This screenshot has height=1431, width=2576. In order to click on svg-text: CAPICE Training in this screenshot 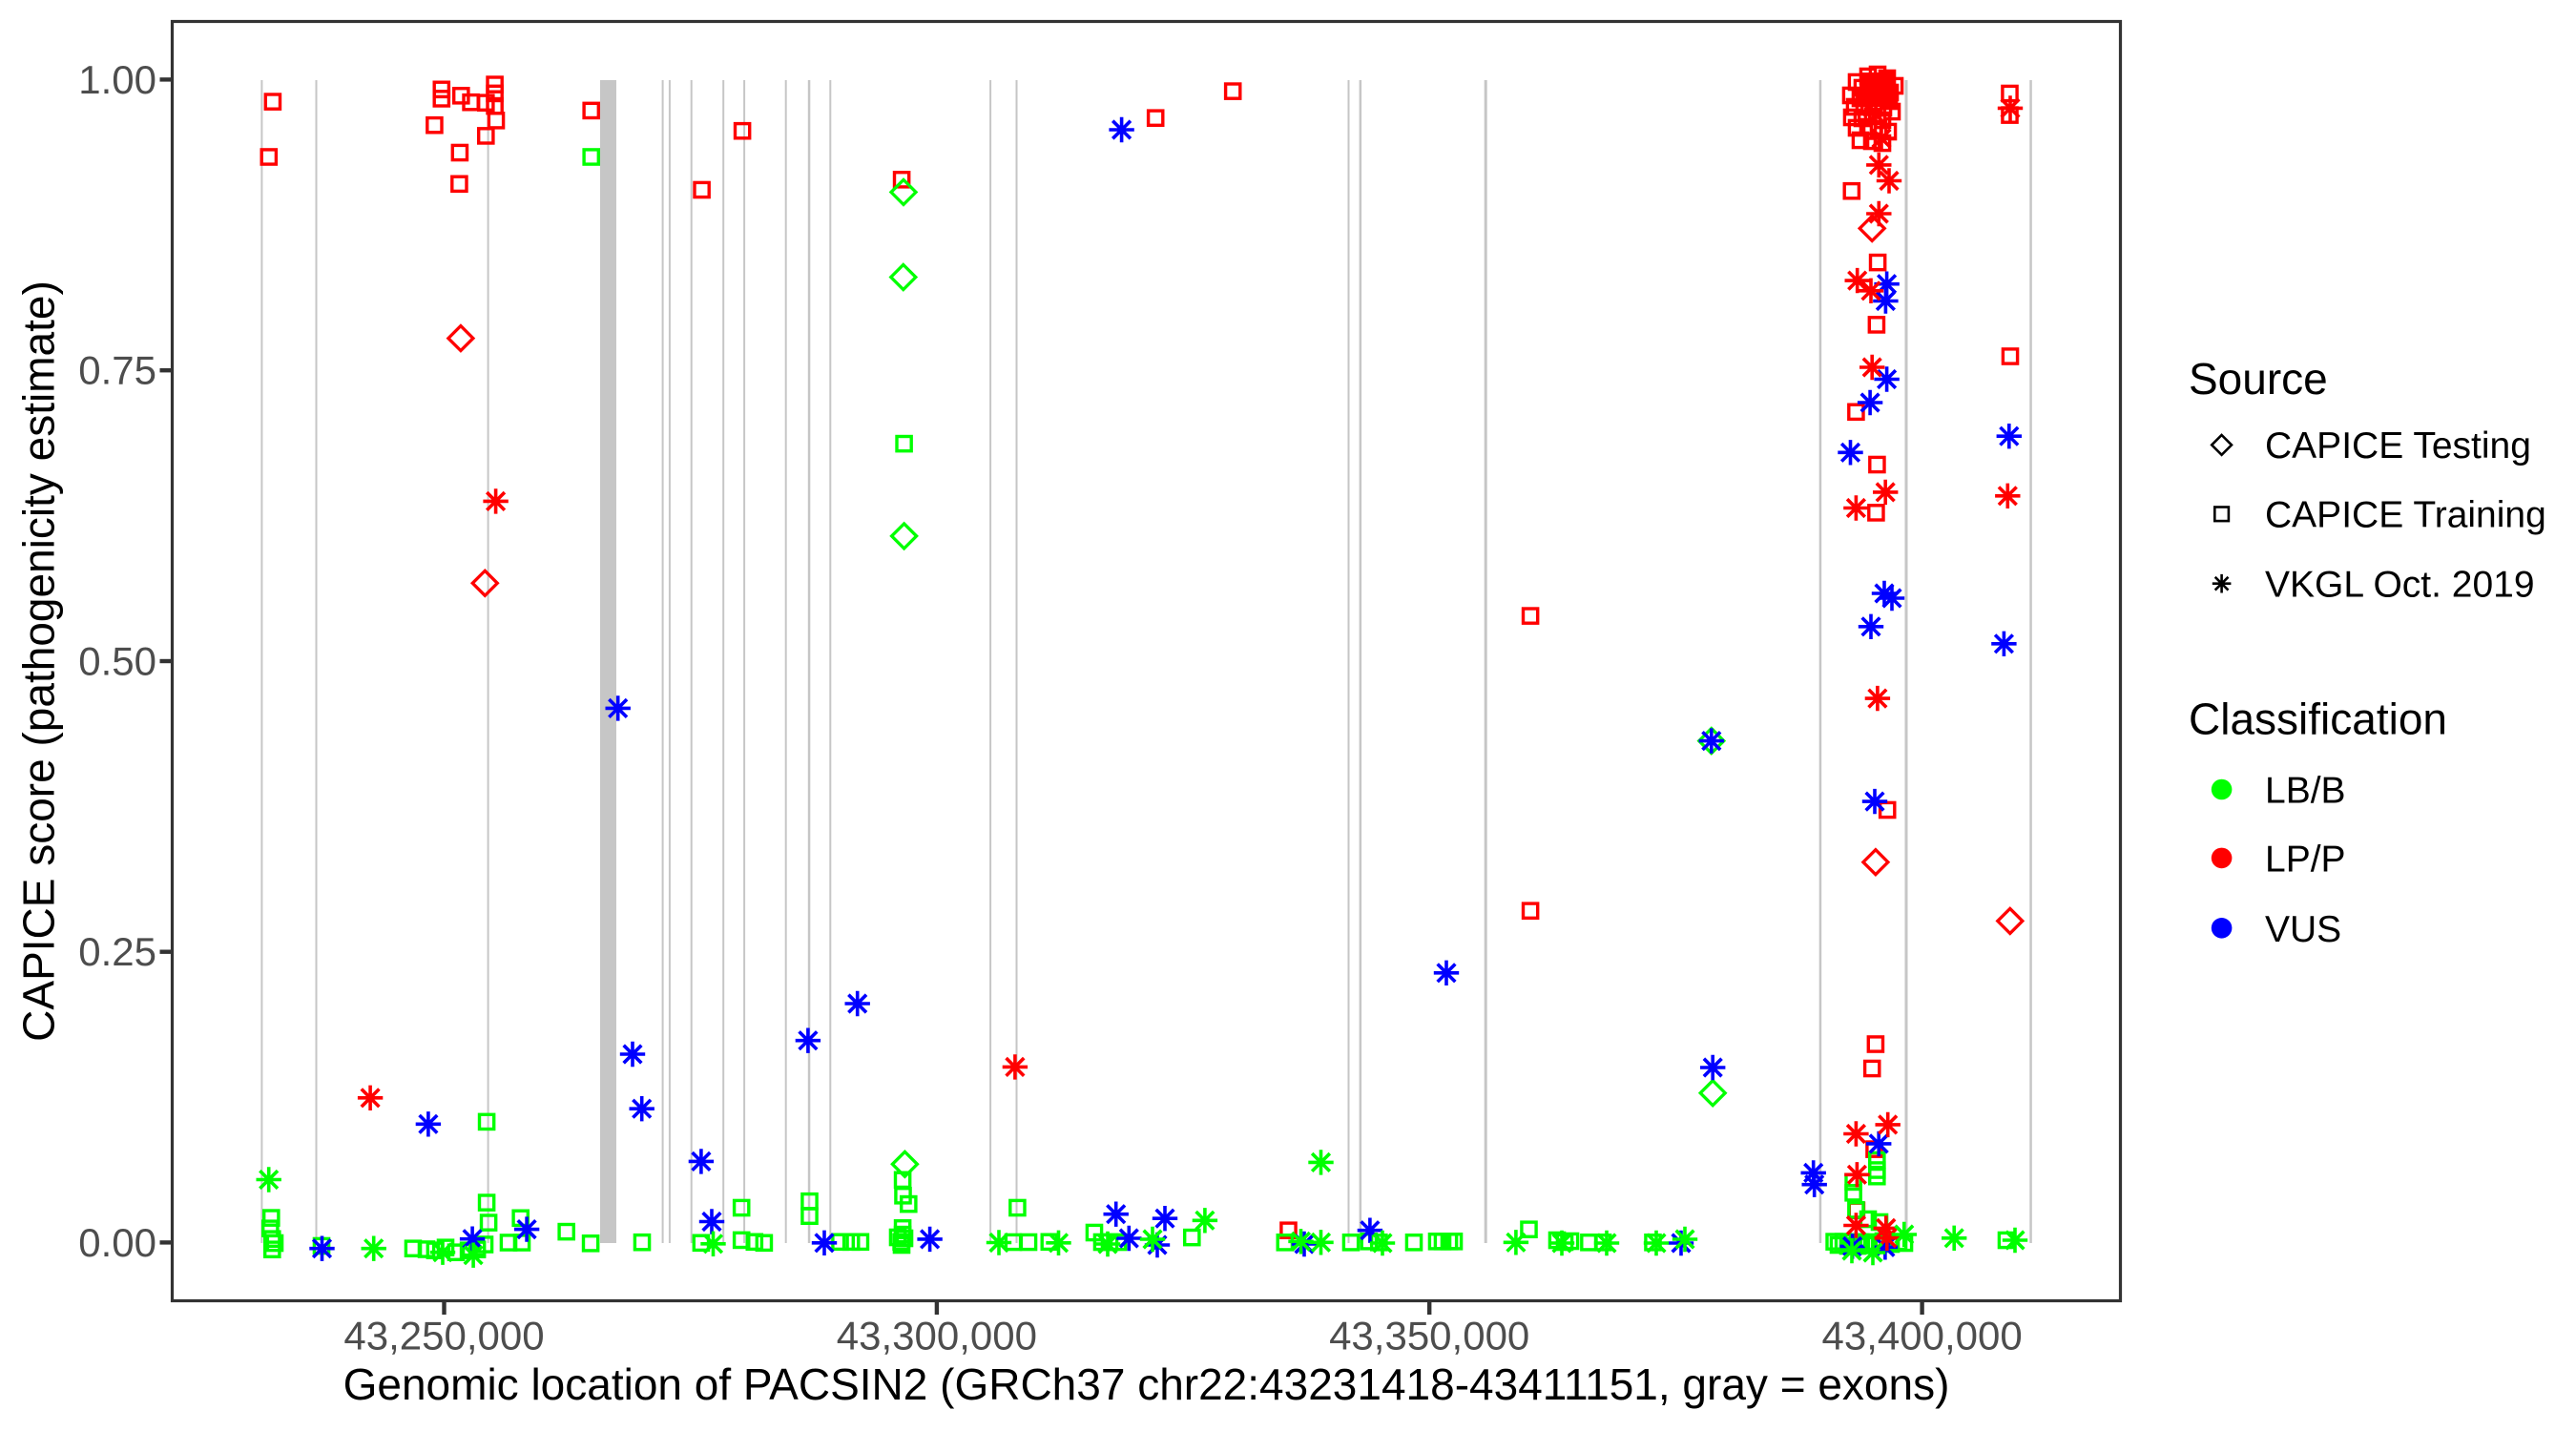, I will do `click(2405, 514)`.